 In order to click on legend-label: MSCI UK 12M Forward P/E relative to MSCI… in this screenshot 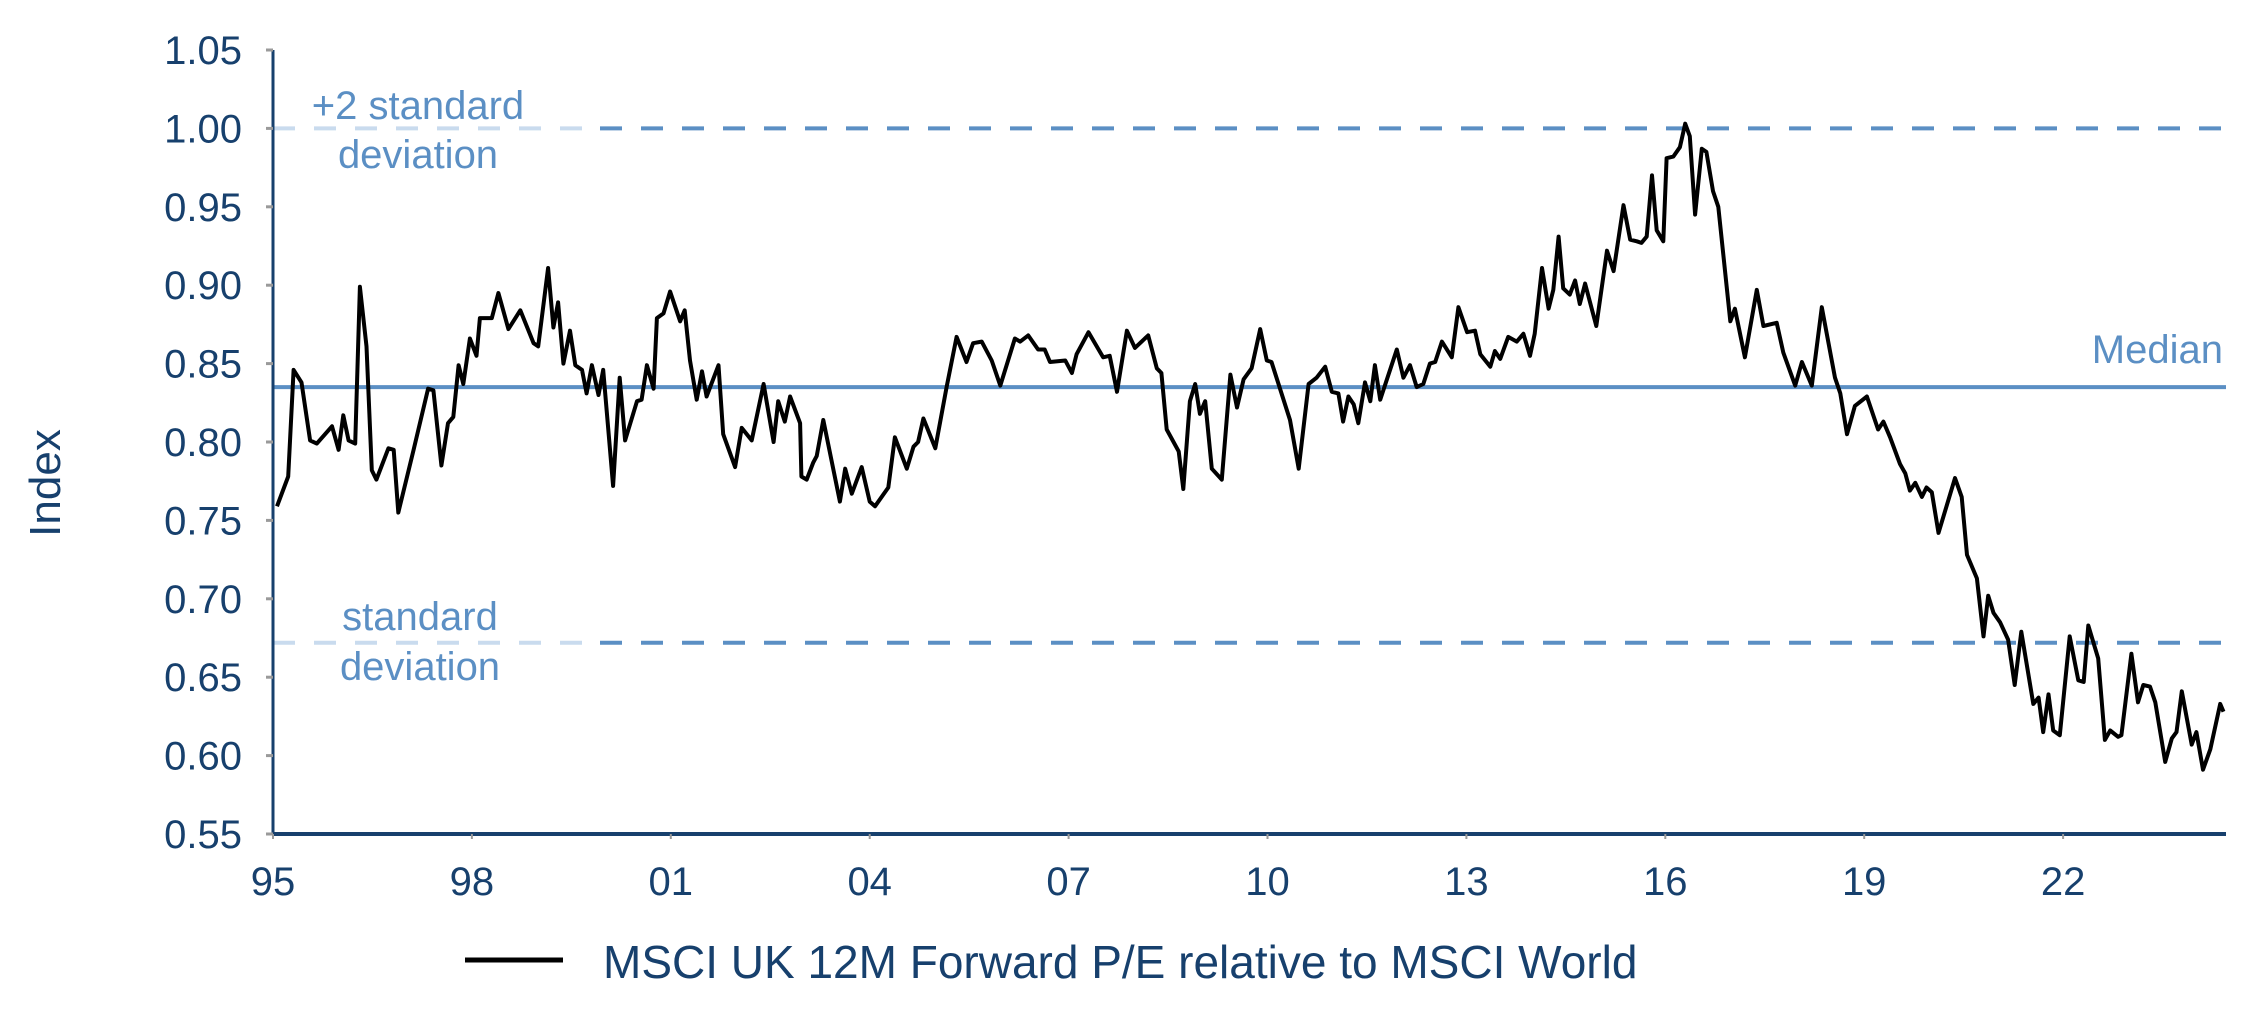, I will do `click(1120, 962)`.